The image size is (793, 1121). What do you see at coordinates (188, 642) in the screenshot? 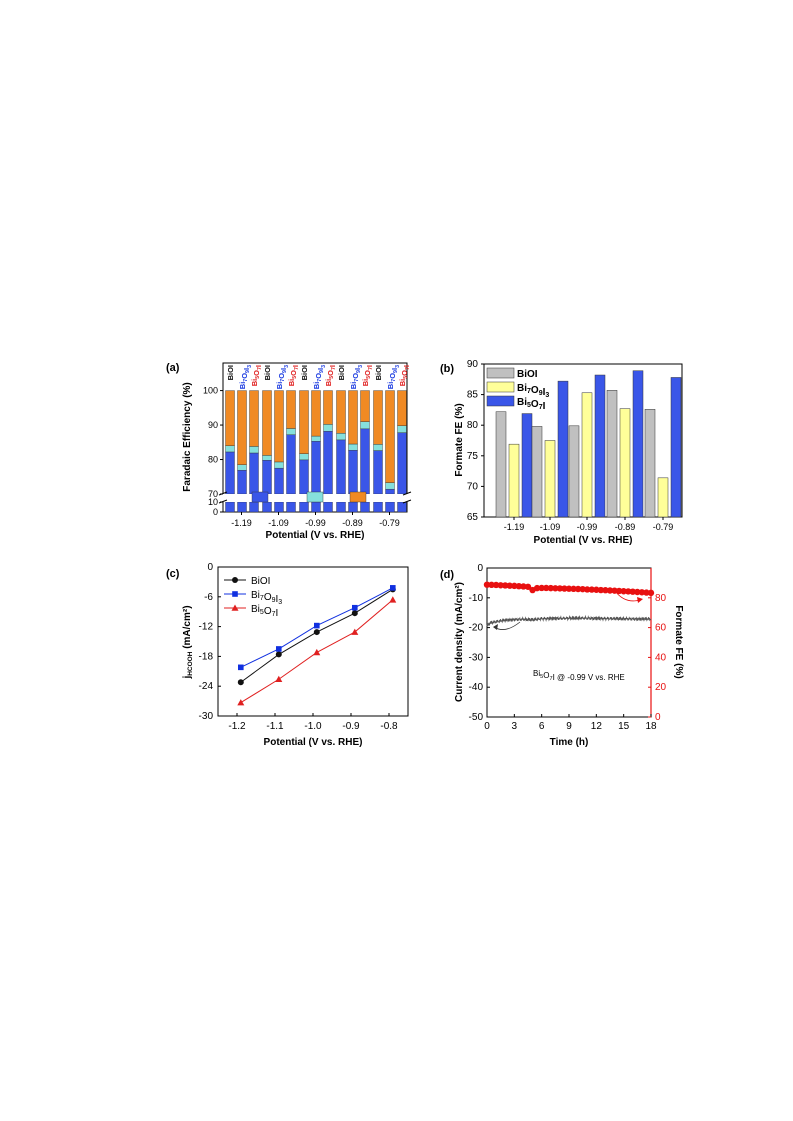
I see `y-axis-label: jHCOOH (mA/cm²)` at bounding box center [188, 642].